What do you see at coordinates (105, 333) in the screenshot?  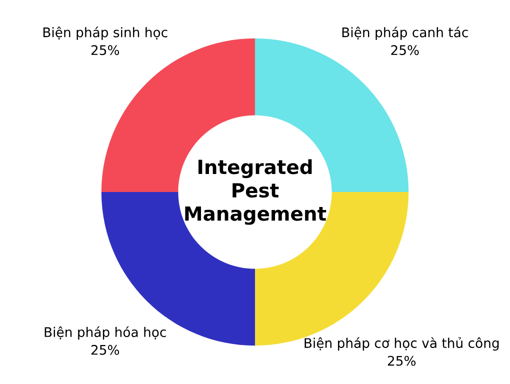 I see `slice-label: Biện pháp hóa học` at bounding box center [105, 333].